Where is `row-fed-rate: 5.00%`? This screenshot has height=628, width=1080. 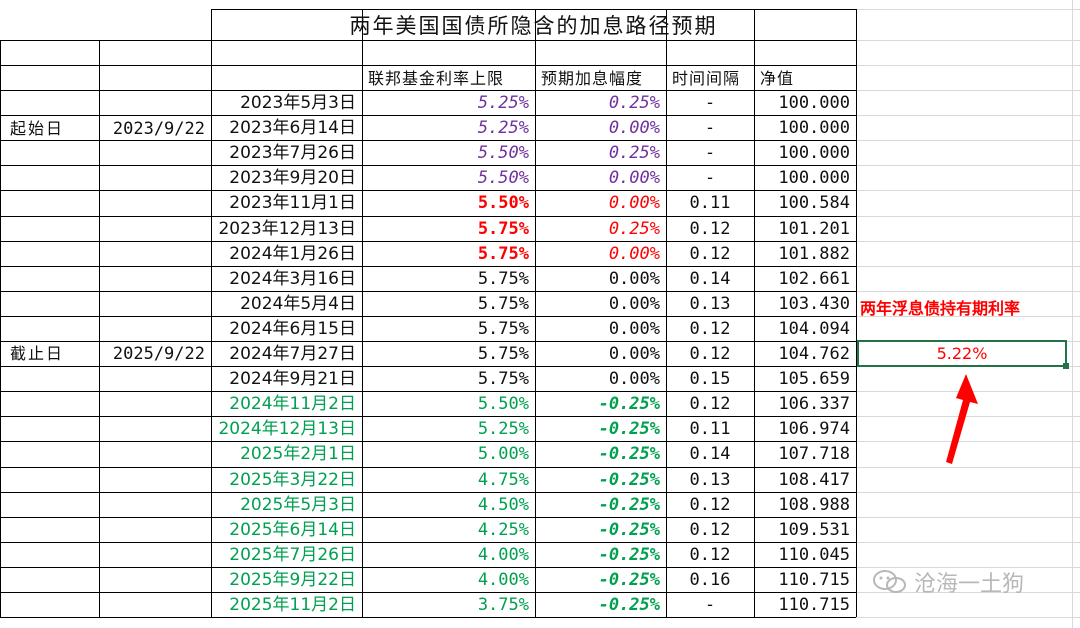 row-fed-rate: 5.00% is located at coordinates (503, 454).